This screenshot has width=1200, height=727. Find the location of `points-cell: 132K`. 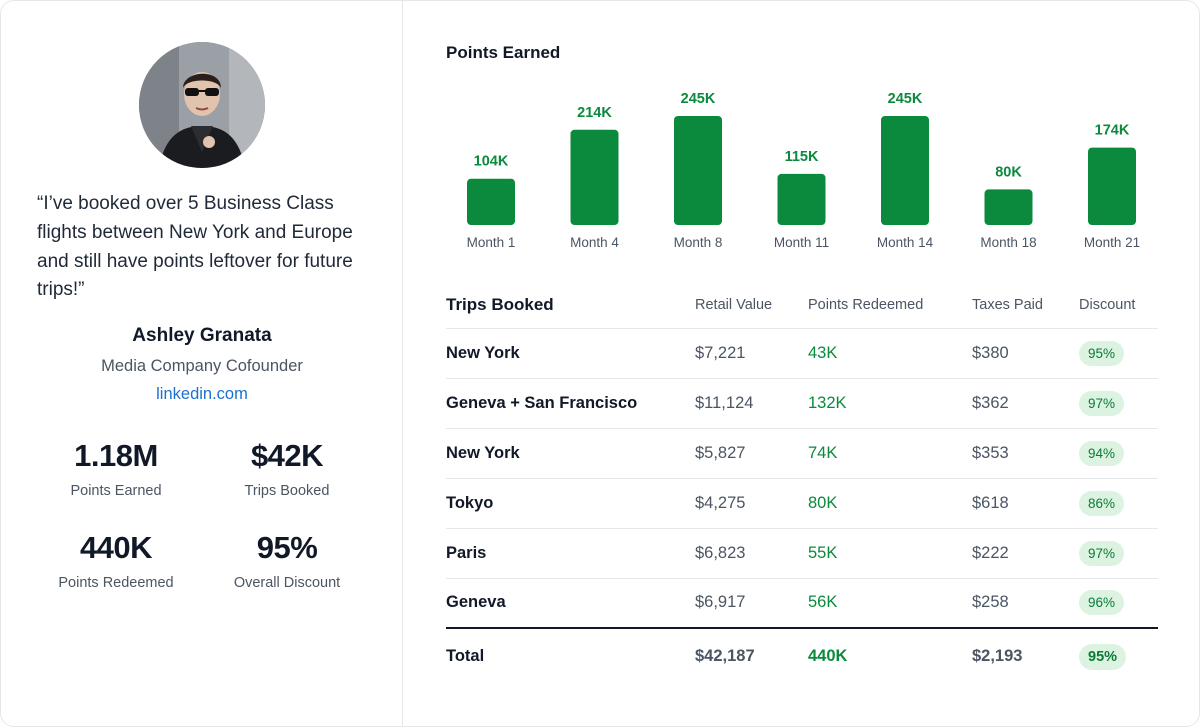

points-cell: 132K is located at coordinates (890, 402).